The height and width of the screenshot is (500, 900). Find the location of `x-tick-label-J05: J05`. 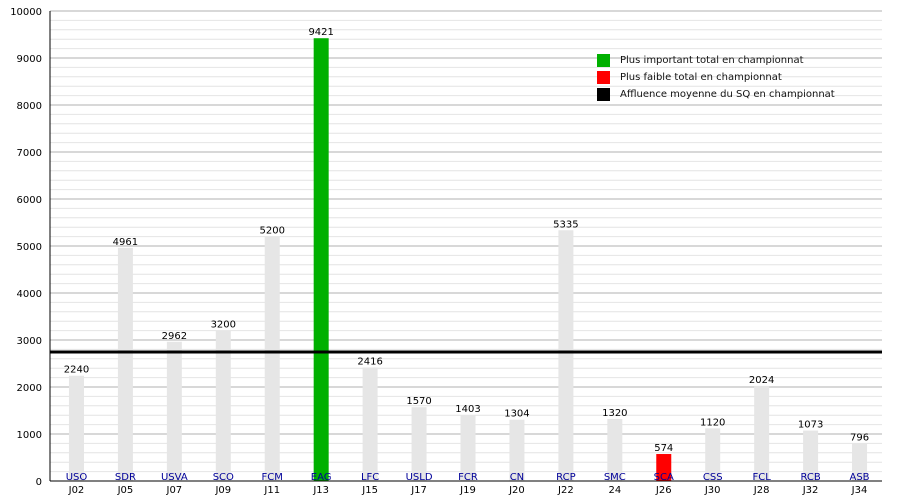

x-tick-label-J05: J05 is located at coordinates (125, 490).